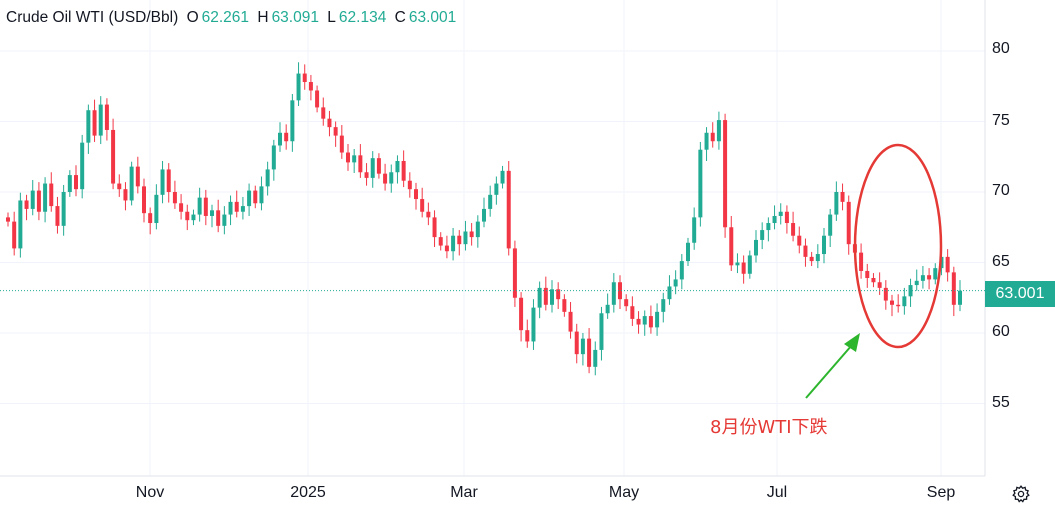 The height and width of the screenshot is (511, 1055). Describe the element at coordinates (1020, 294) in the screenshot. I see `last-price-label: 63.001` at that location.